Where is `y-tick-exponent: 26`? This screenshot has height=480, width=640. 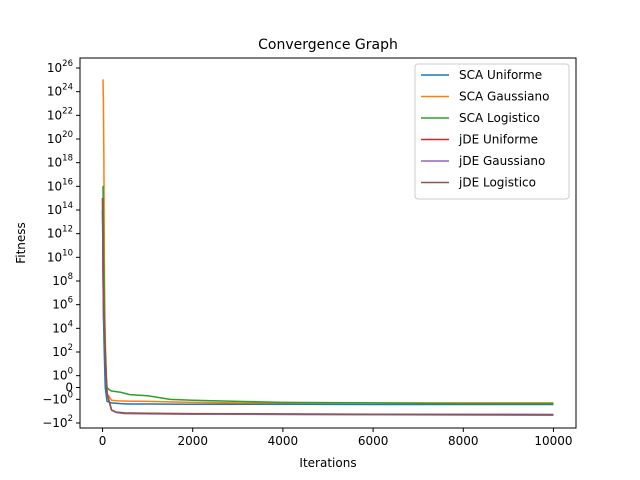
y-tick-exponent: 26 is located at coordinates (67, 64).